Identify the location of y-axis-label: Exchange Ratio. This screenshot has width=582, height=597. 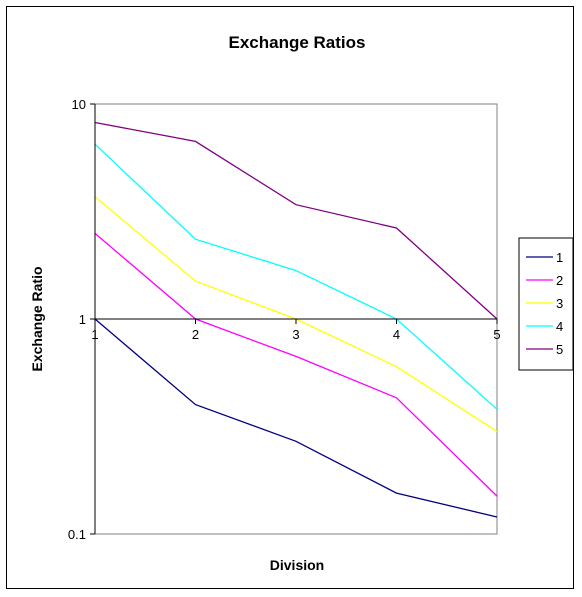
(37, 318).